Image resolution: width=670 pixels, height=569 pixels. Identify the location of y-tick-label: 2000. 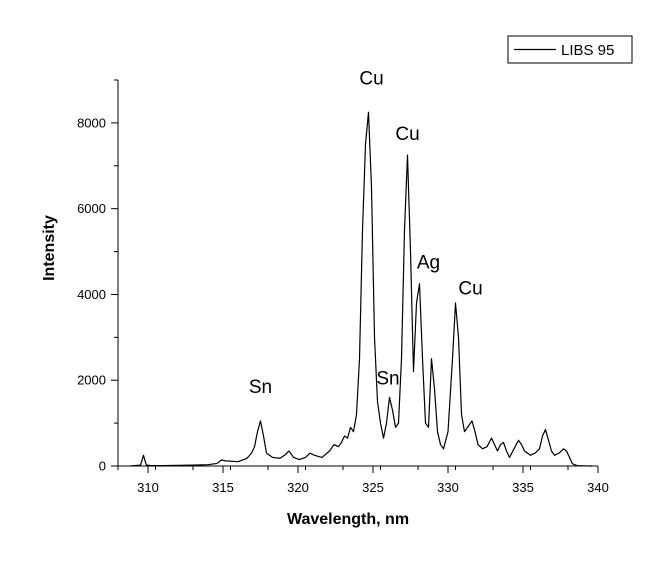
(91, 380).